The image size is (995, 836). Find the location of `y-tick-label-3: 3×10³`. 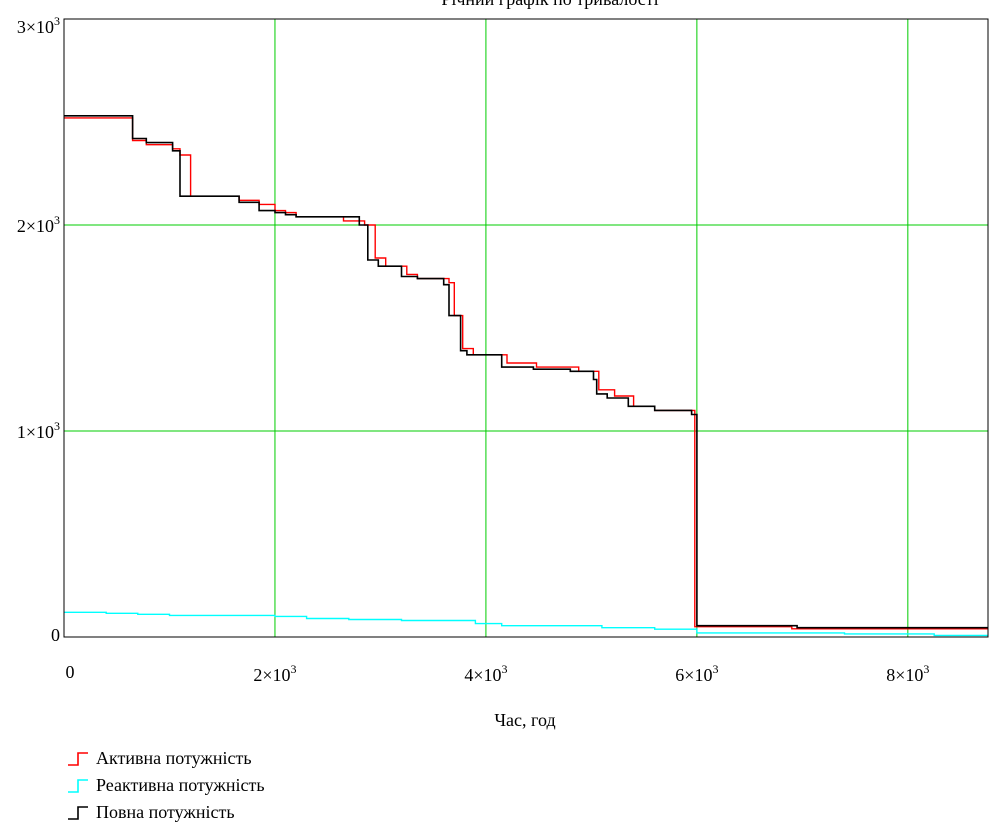

y-tick-label-3: 3×10³ is located at coordinates (38, 25).